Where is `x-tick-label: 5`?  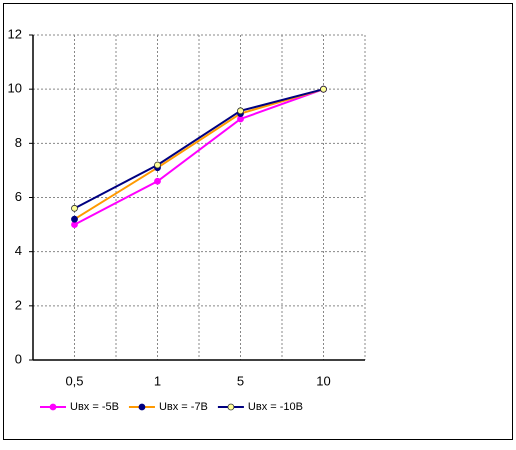
x-tick-label: 5 is located at coordinates (240, 380).